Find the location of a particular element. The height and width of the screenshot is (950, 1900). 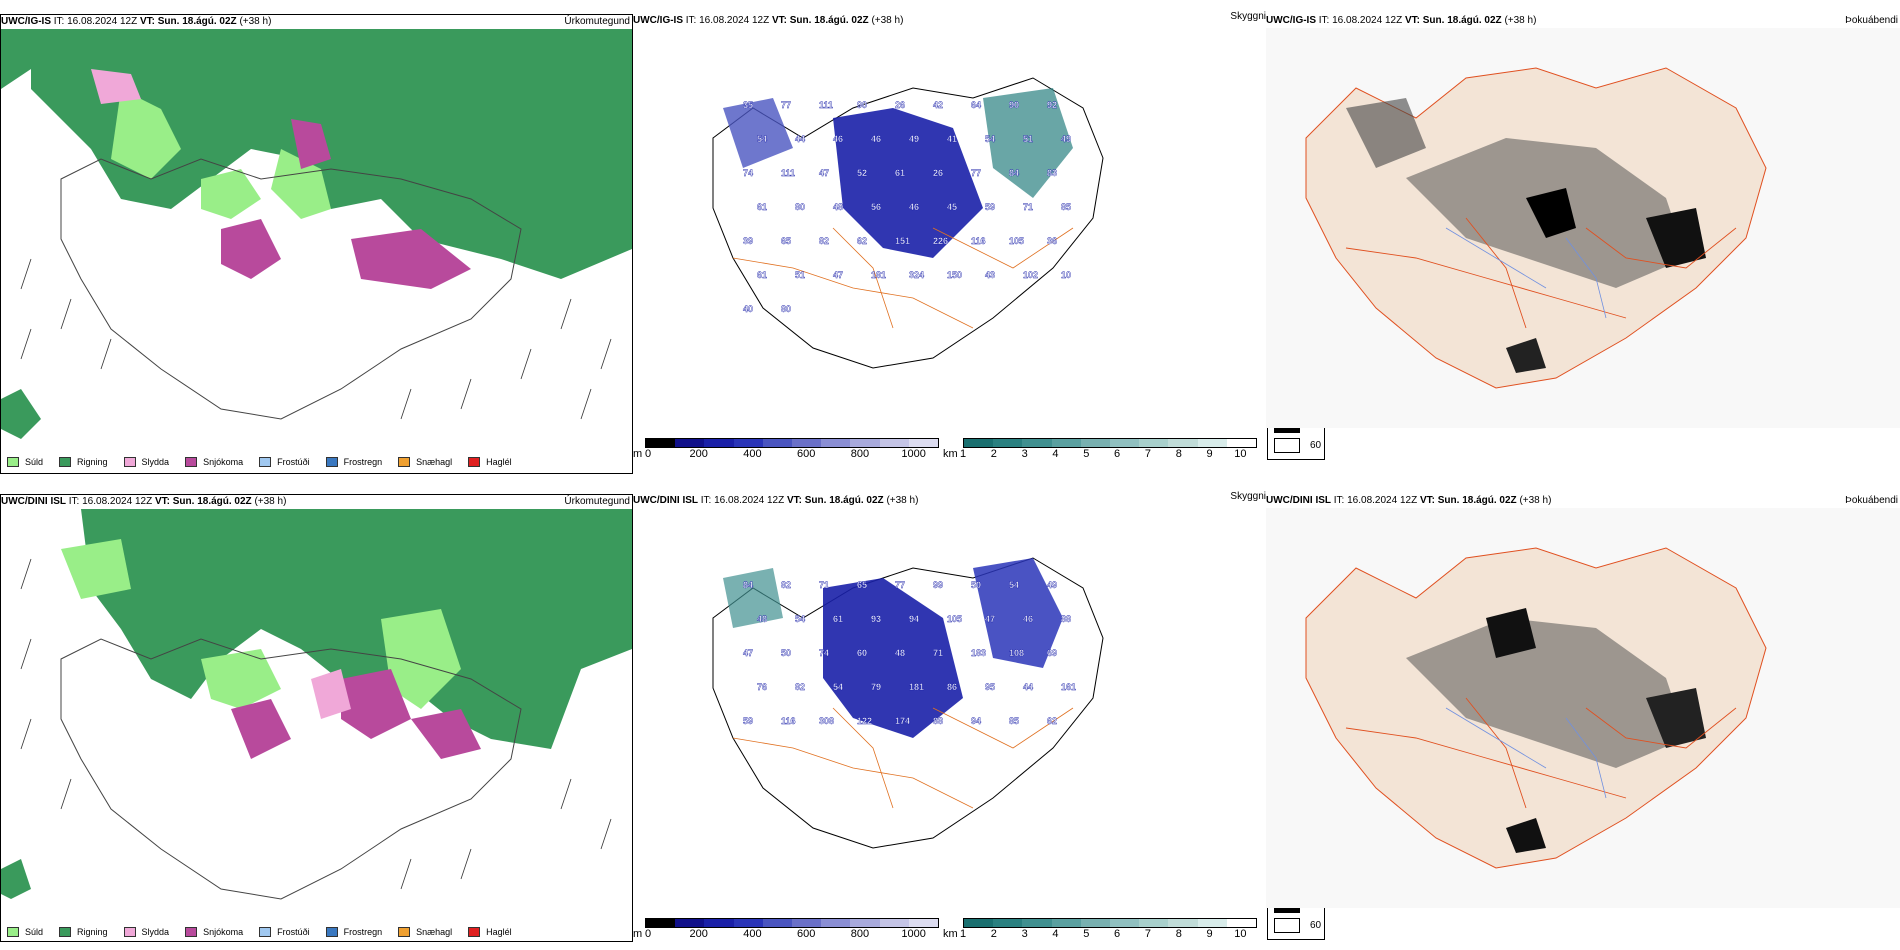

legend-label: Frostúði is located at coordinates (293, 462).